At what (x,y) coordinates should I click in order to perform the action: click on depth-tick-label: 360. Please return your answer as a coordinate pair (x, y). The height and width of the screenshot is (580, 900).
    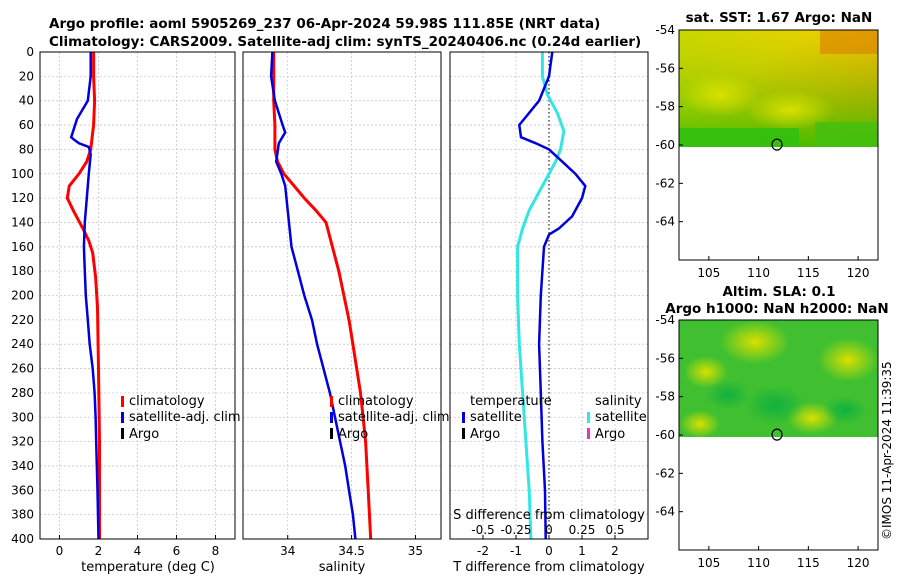
    Looking at the image, I should click on (22, 490).